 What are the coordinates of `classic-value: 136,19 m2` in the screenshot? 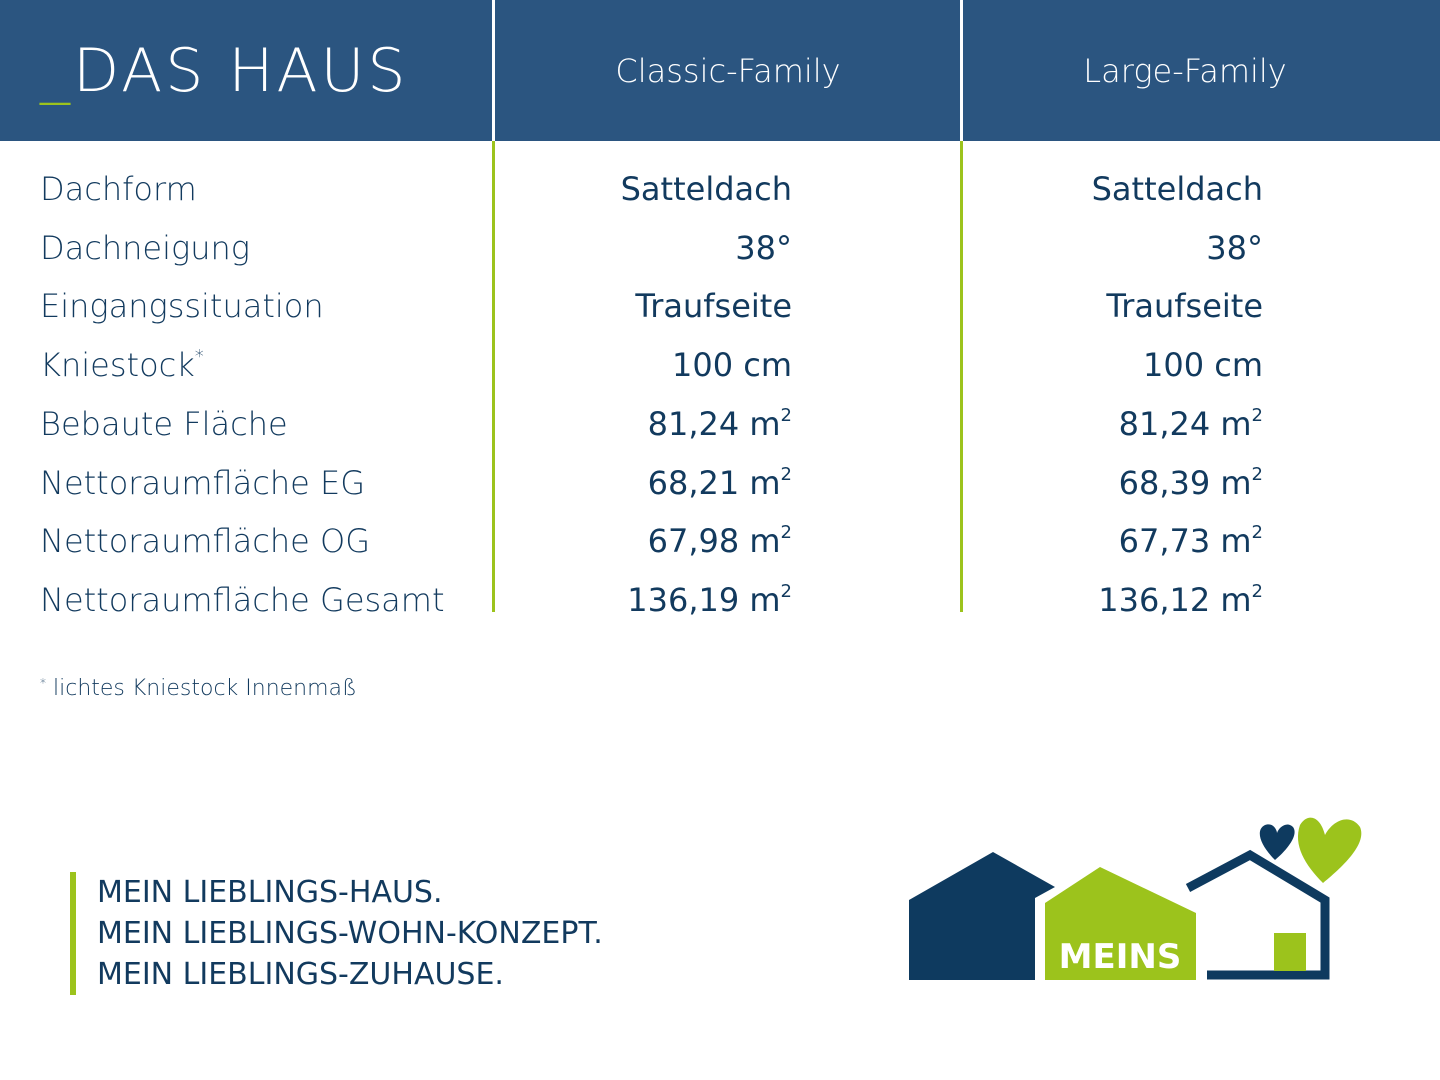 It's located at (709, 600).